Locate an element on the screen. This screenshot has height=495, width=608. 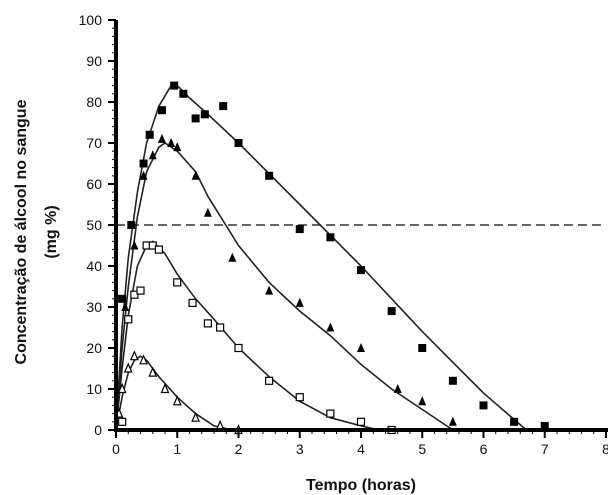
x-tick-label: 5 is located at coordinates (422, 449).